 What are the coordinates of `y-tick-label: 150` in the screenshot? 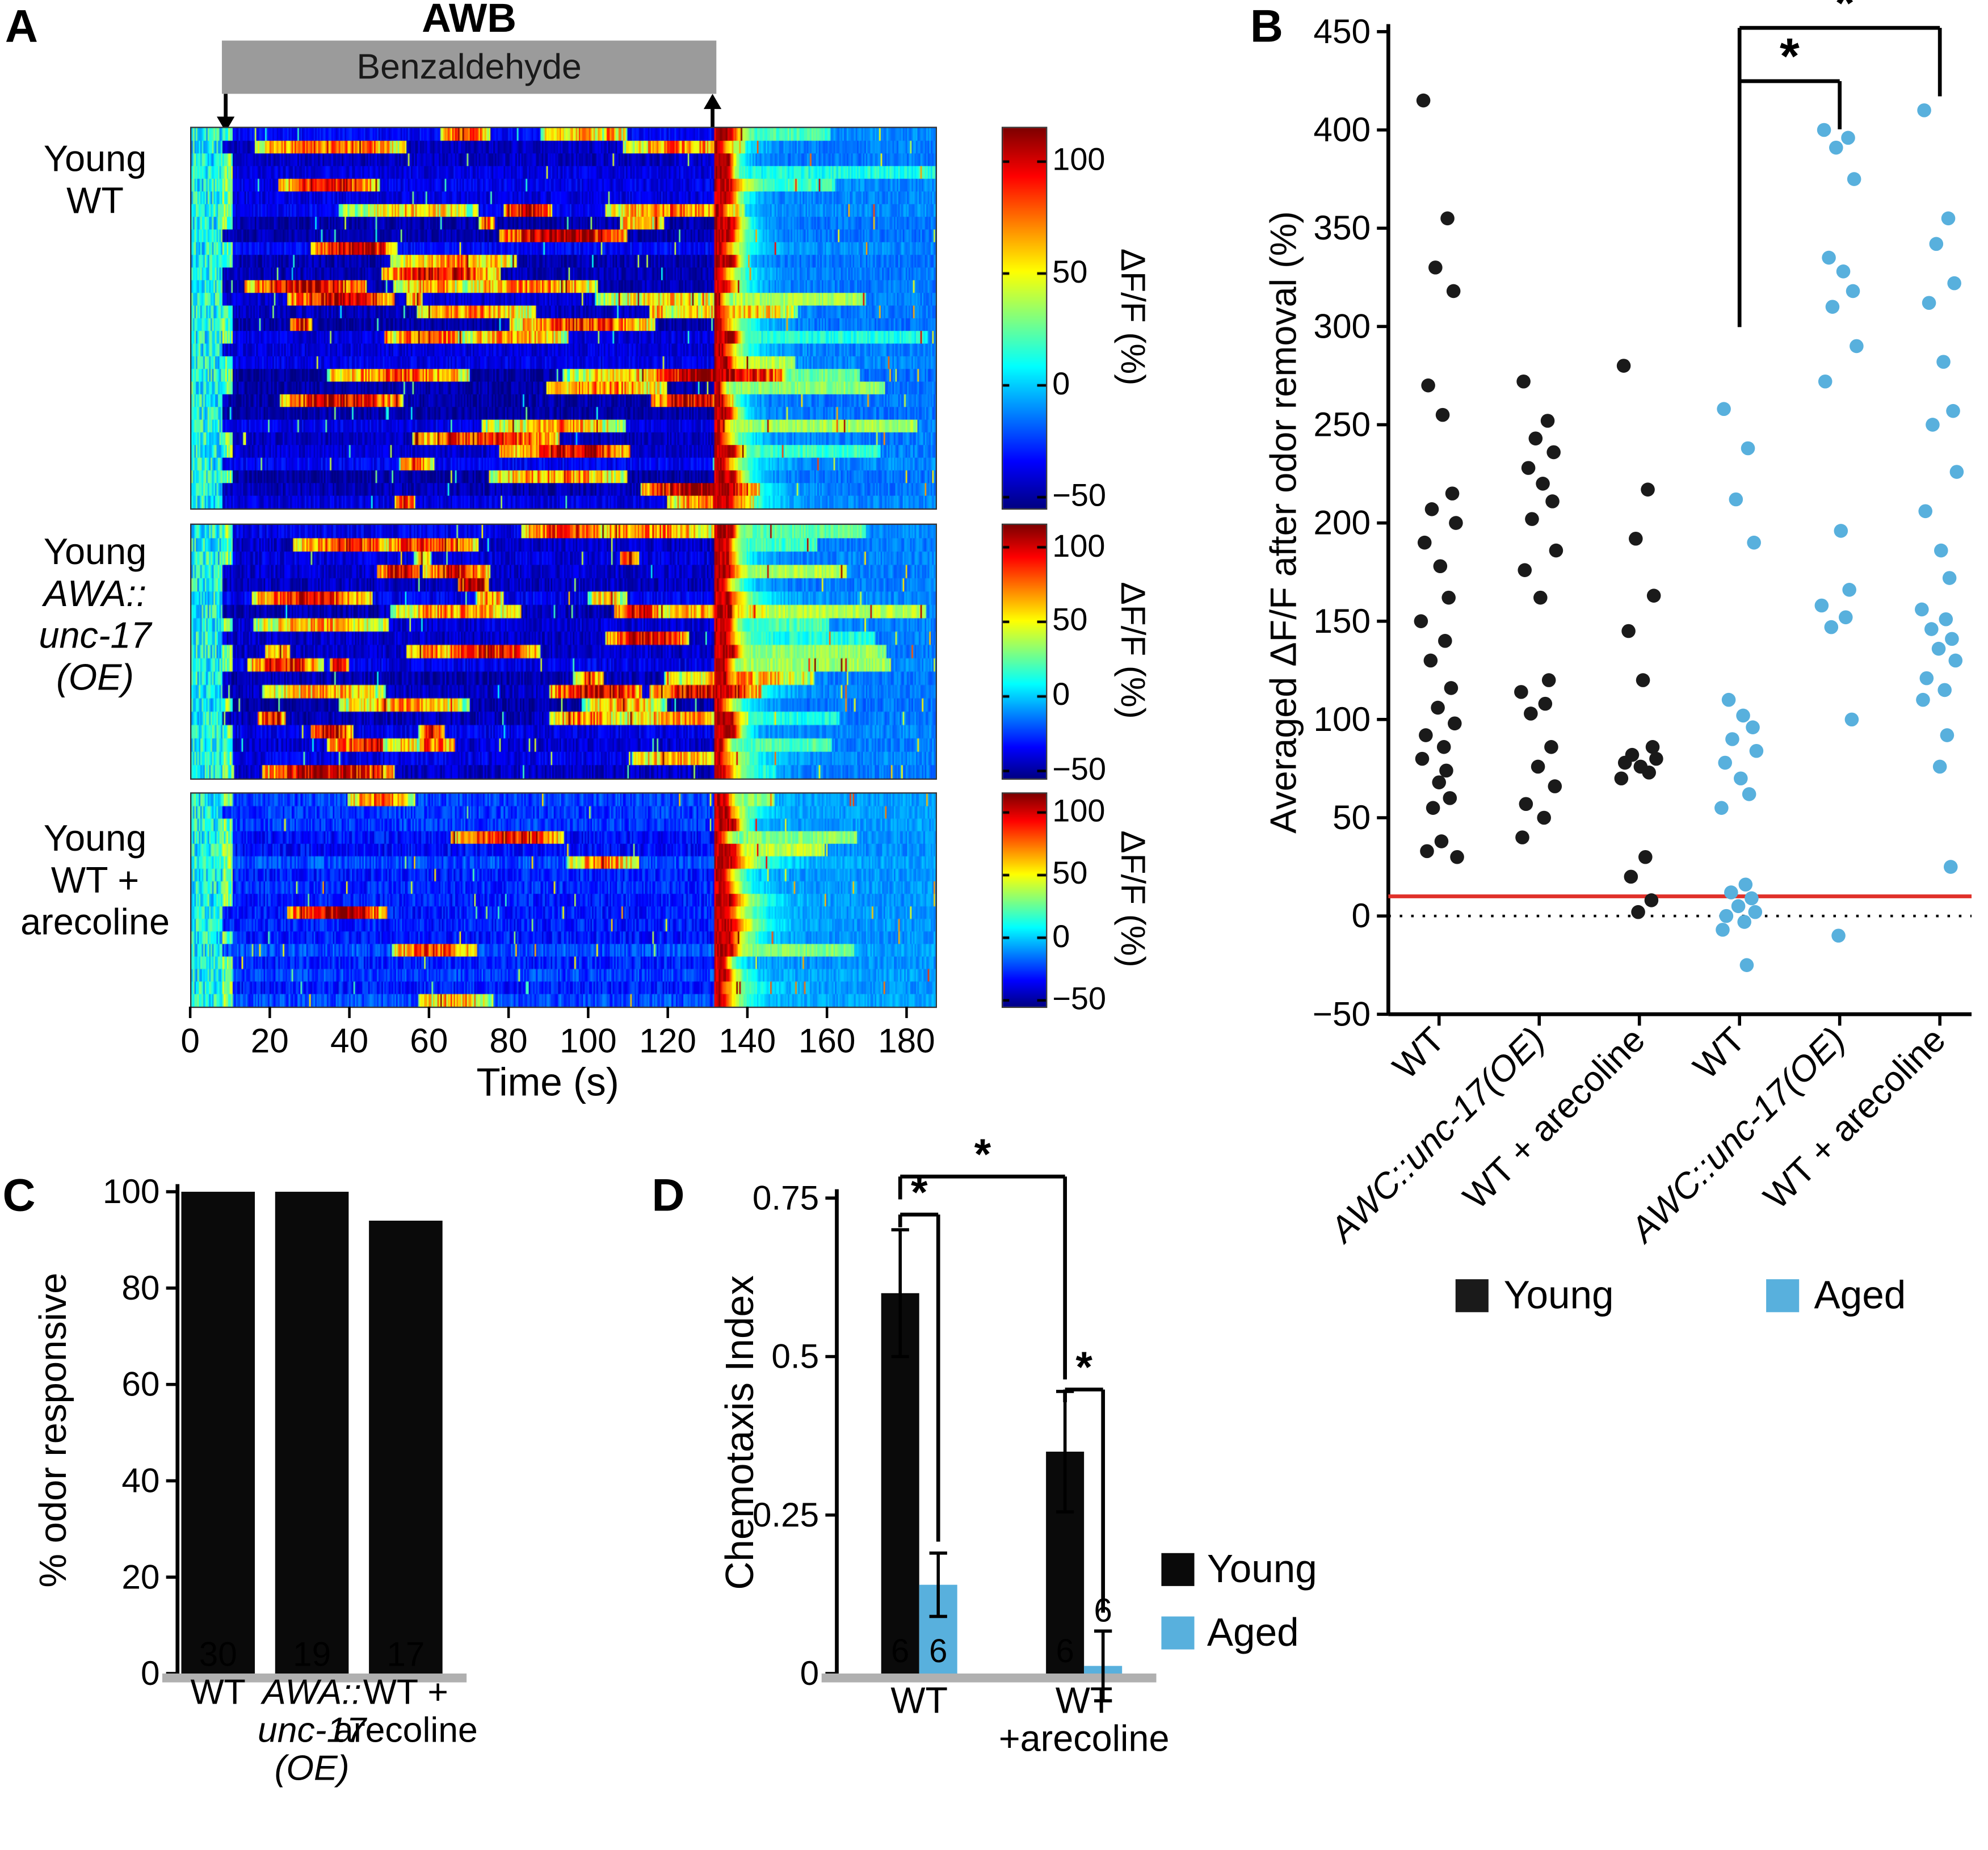 It's located at (1342, 621).